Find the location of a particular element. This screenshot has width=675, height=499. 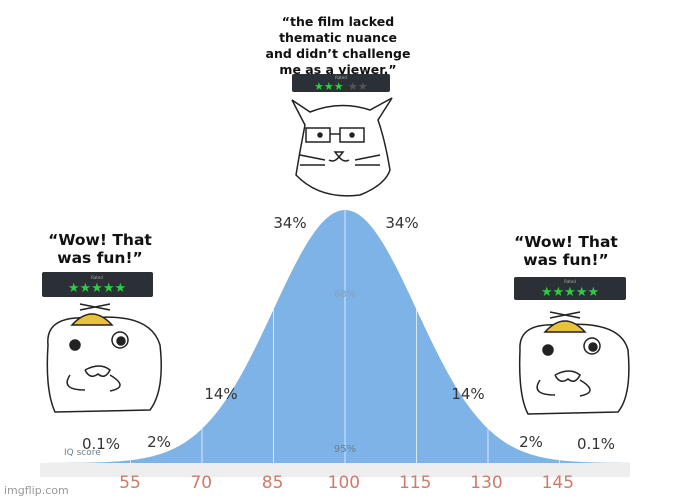

tick-label: 115 is located at coordinates (415, 483).